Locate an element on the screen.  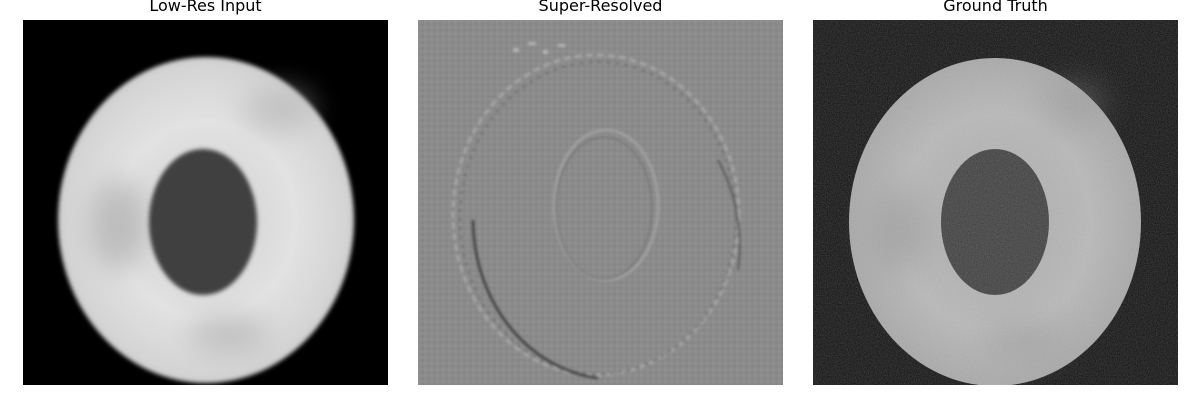
panel-title: Ground Truth is located at coordinates (995, 7).